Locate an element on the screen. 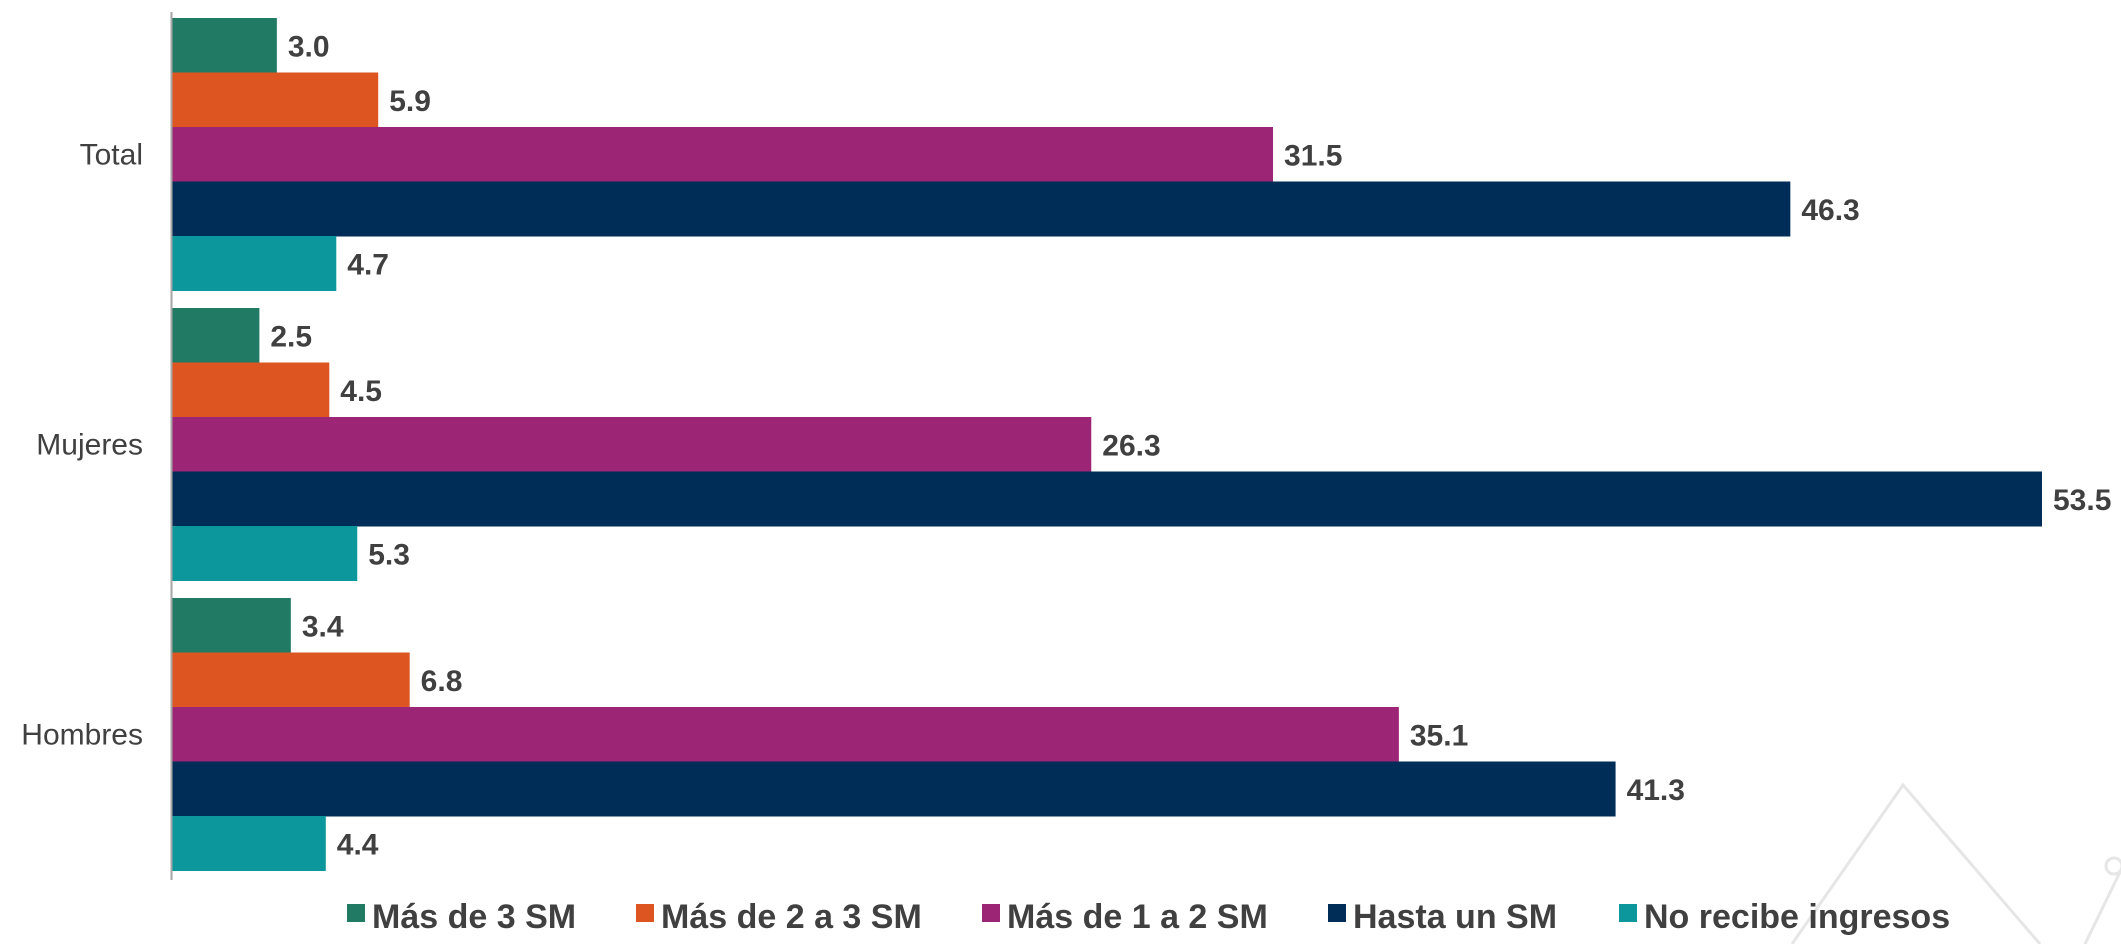  bar-total-hasta-un-sm is located at coordinates (981, 209).